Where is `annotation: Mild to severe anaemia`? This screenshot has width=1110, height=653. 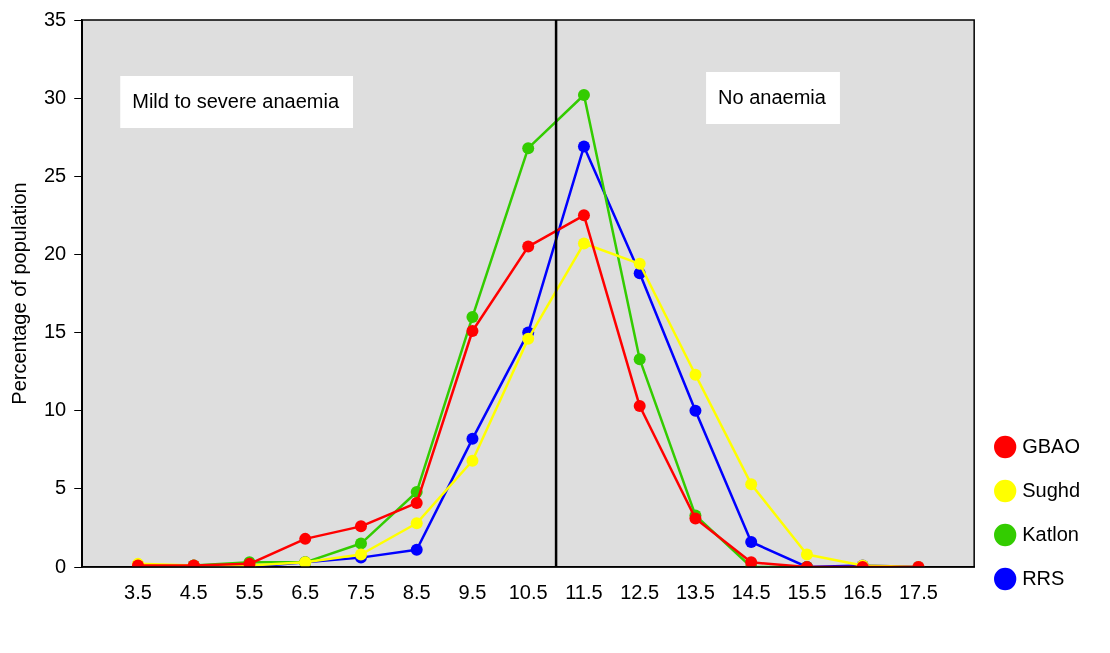 annotation: Mild to severe anaemia is located at coordinates (236, 100).